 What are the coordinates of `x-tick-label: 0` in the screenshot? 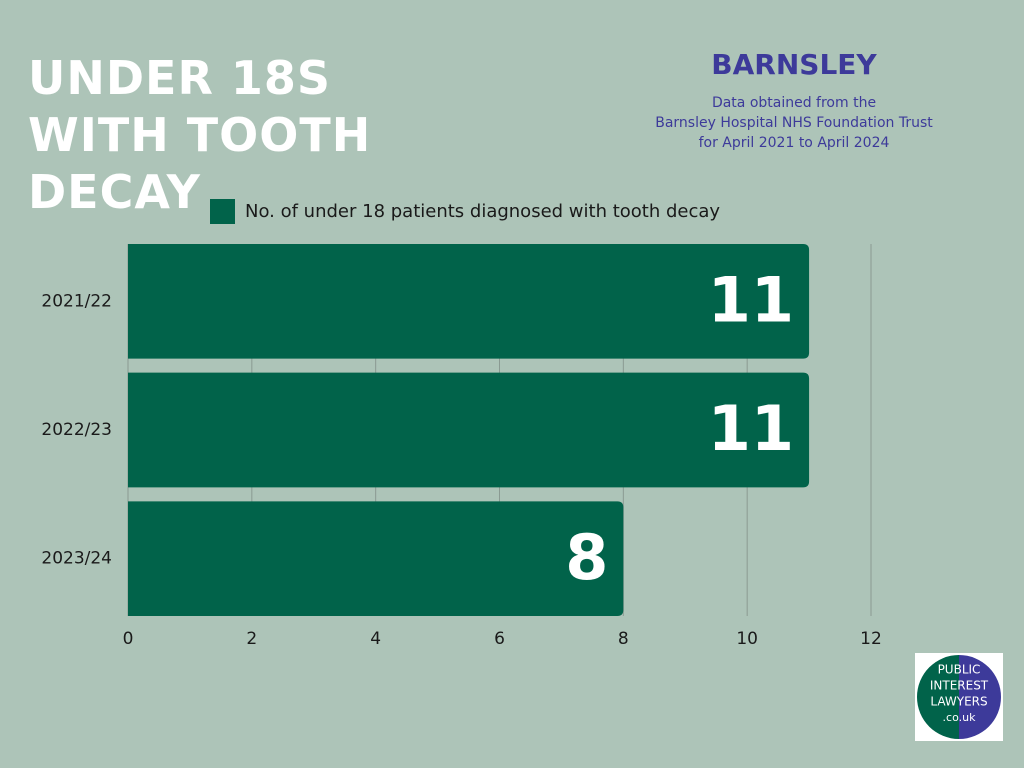 It's located at (128, 639).